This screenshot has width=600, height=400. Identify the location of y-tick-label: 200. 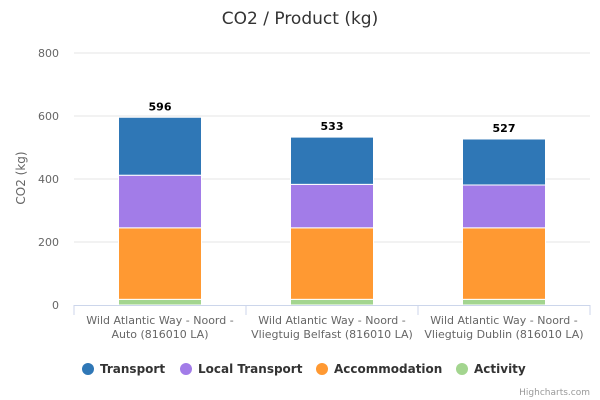
(48, 242).